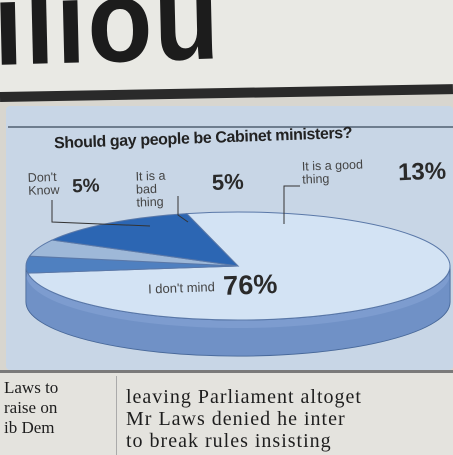  What do you see at coordinates (43, 183) in the screenshot?
I see `label-dont-know-text: Don't Know` at bounding box center [43, 183].